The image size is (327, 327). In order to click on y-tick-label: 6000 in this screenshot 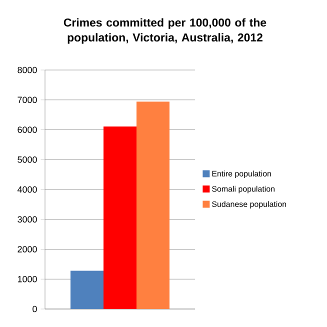, I will do `click(27, 129)`.